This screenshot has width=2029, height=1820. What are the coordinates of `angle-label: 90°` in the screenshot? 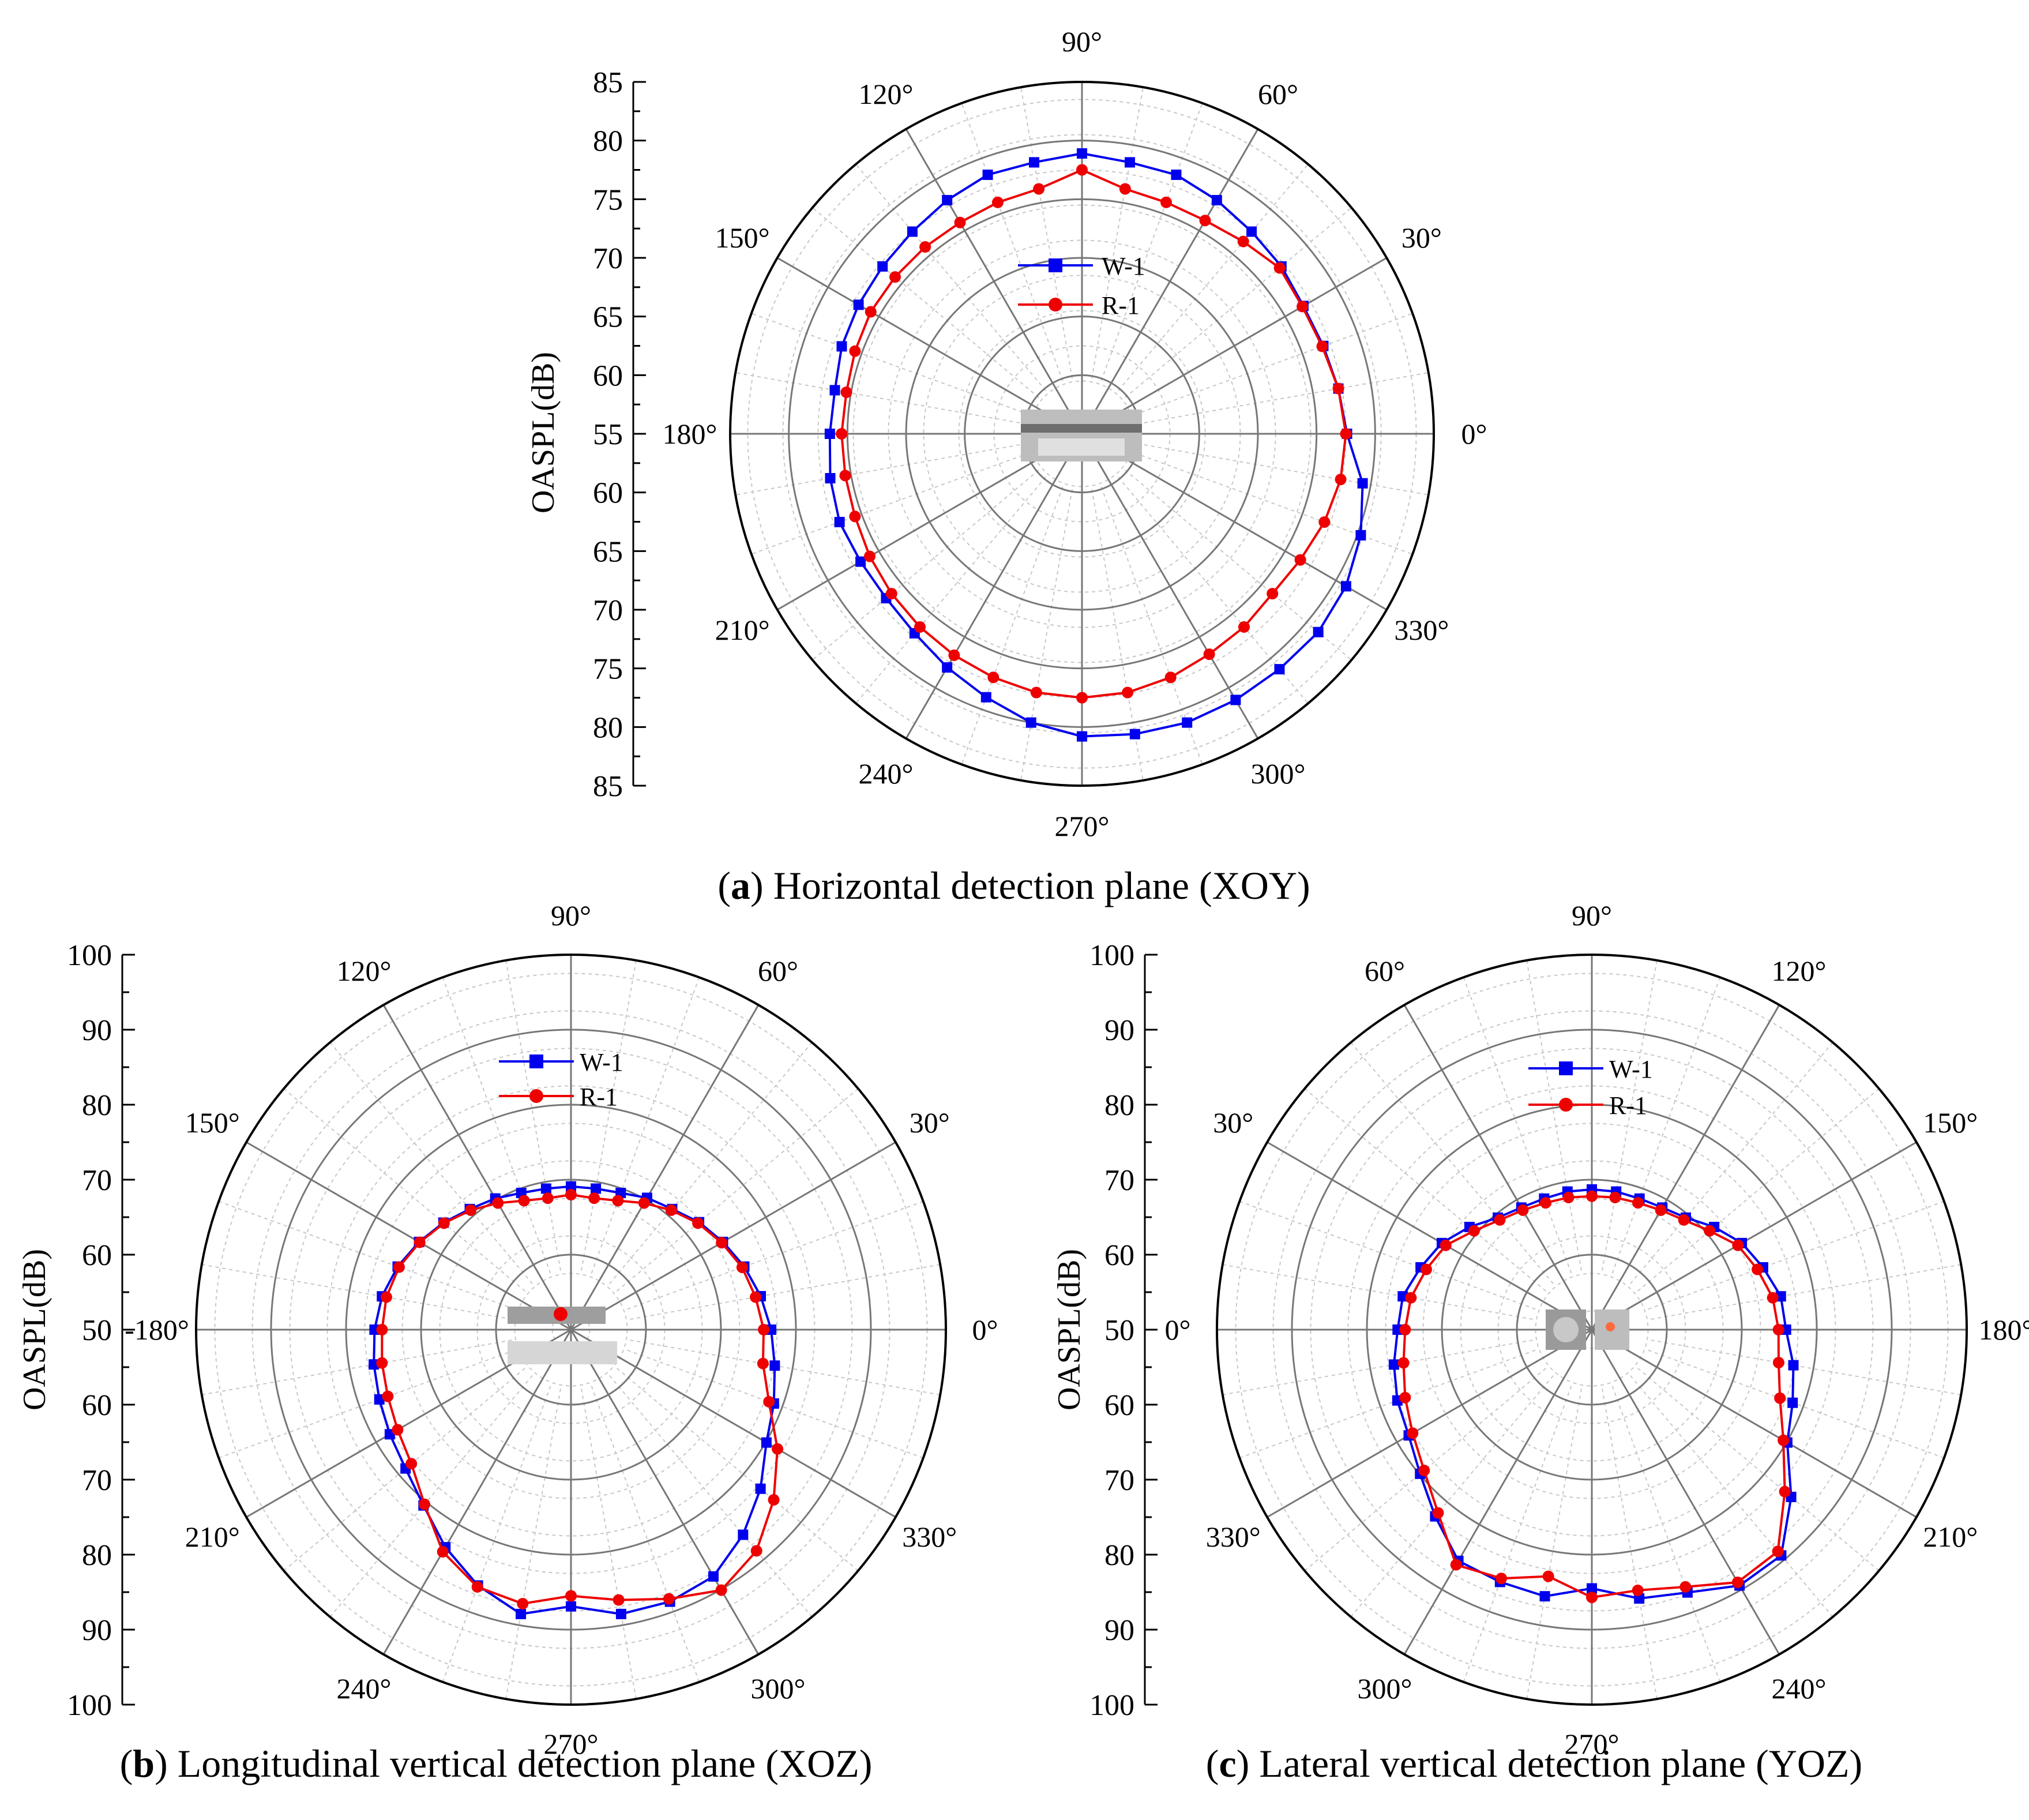 It's located at (1592, 915).